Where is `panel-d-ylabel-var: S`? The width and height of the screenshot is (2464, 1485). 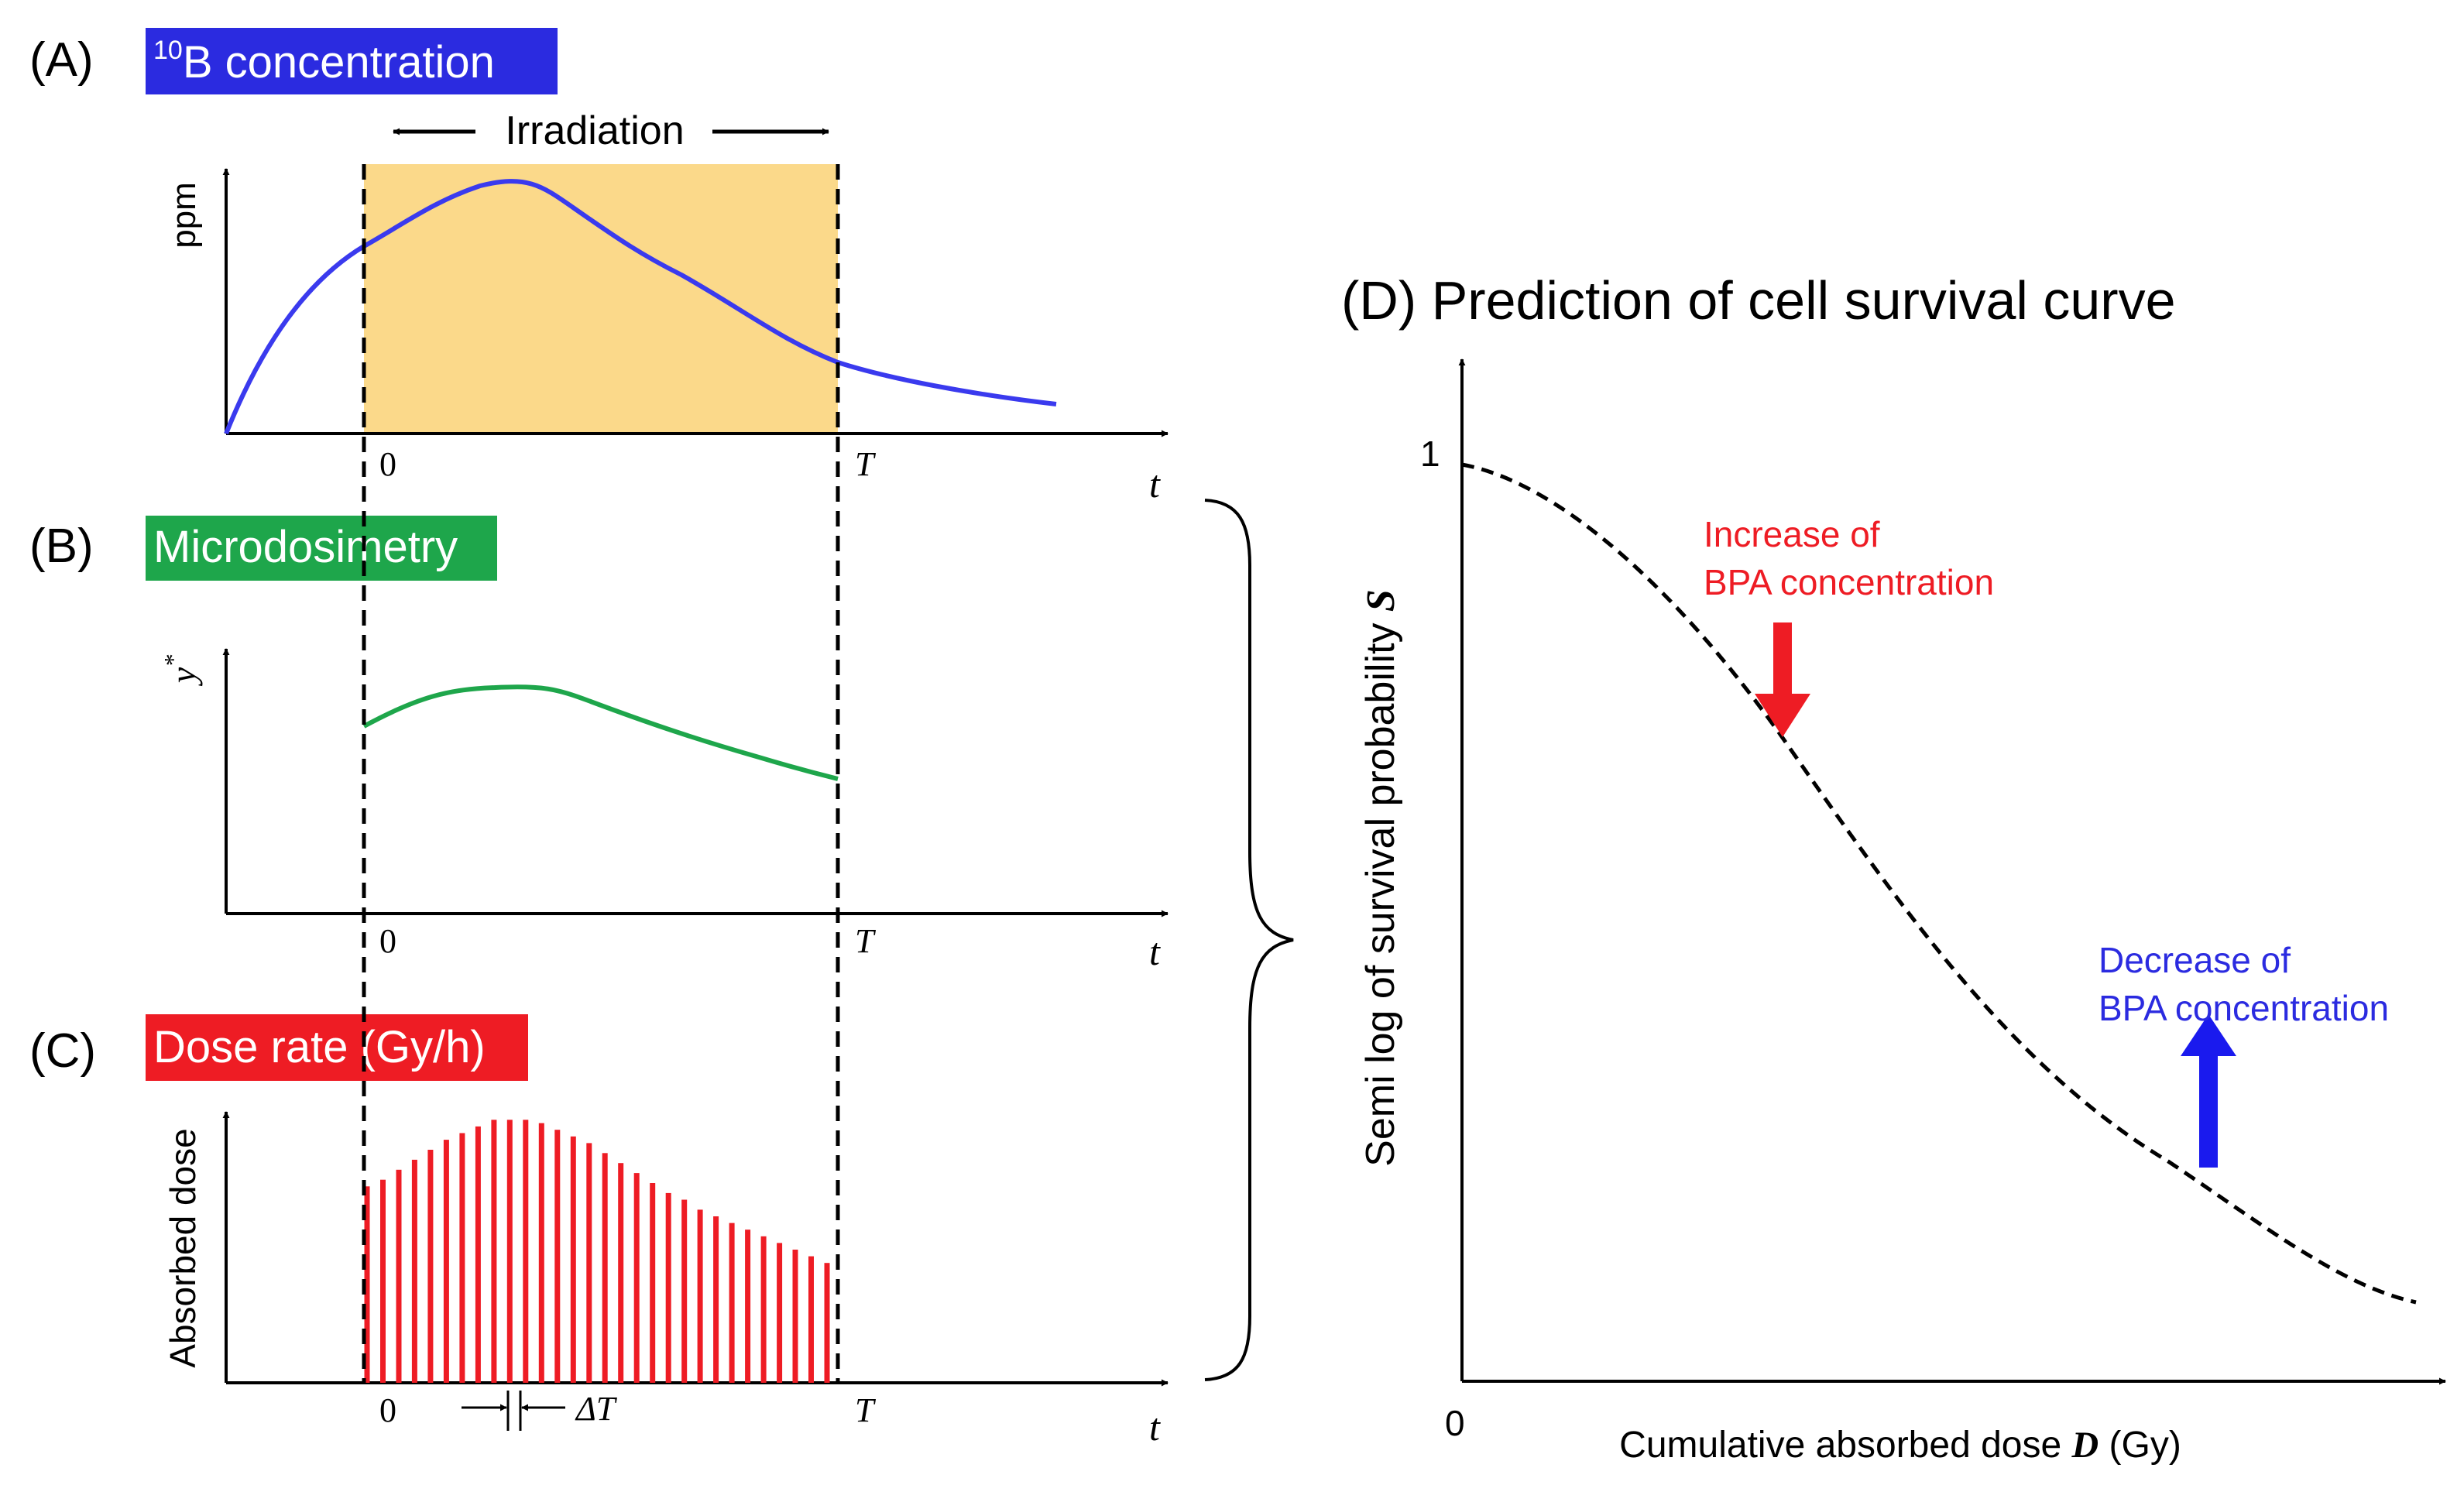
panel-d-ylabel-var: S is located at coordinates (1381, 600).